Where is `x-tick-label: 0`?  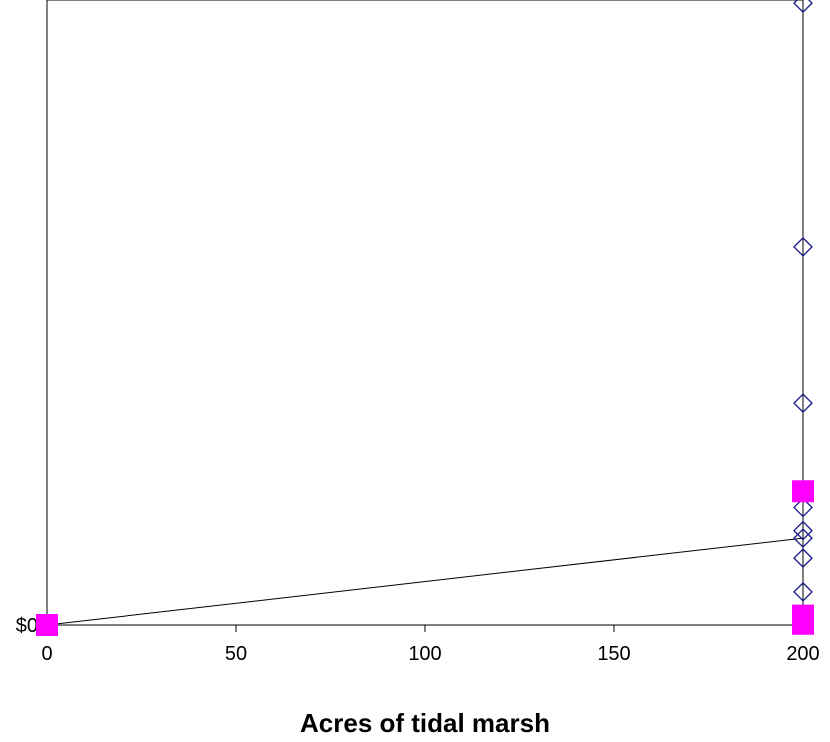
x-tick-label: 0 is located at coordinates (46, 654).